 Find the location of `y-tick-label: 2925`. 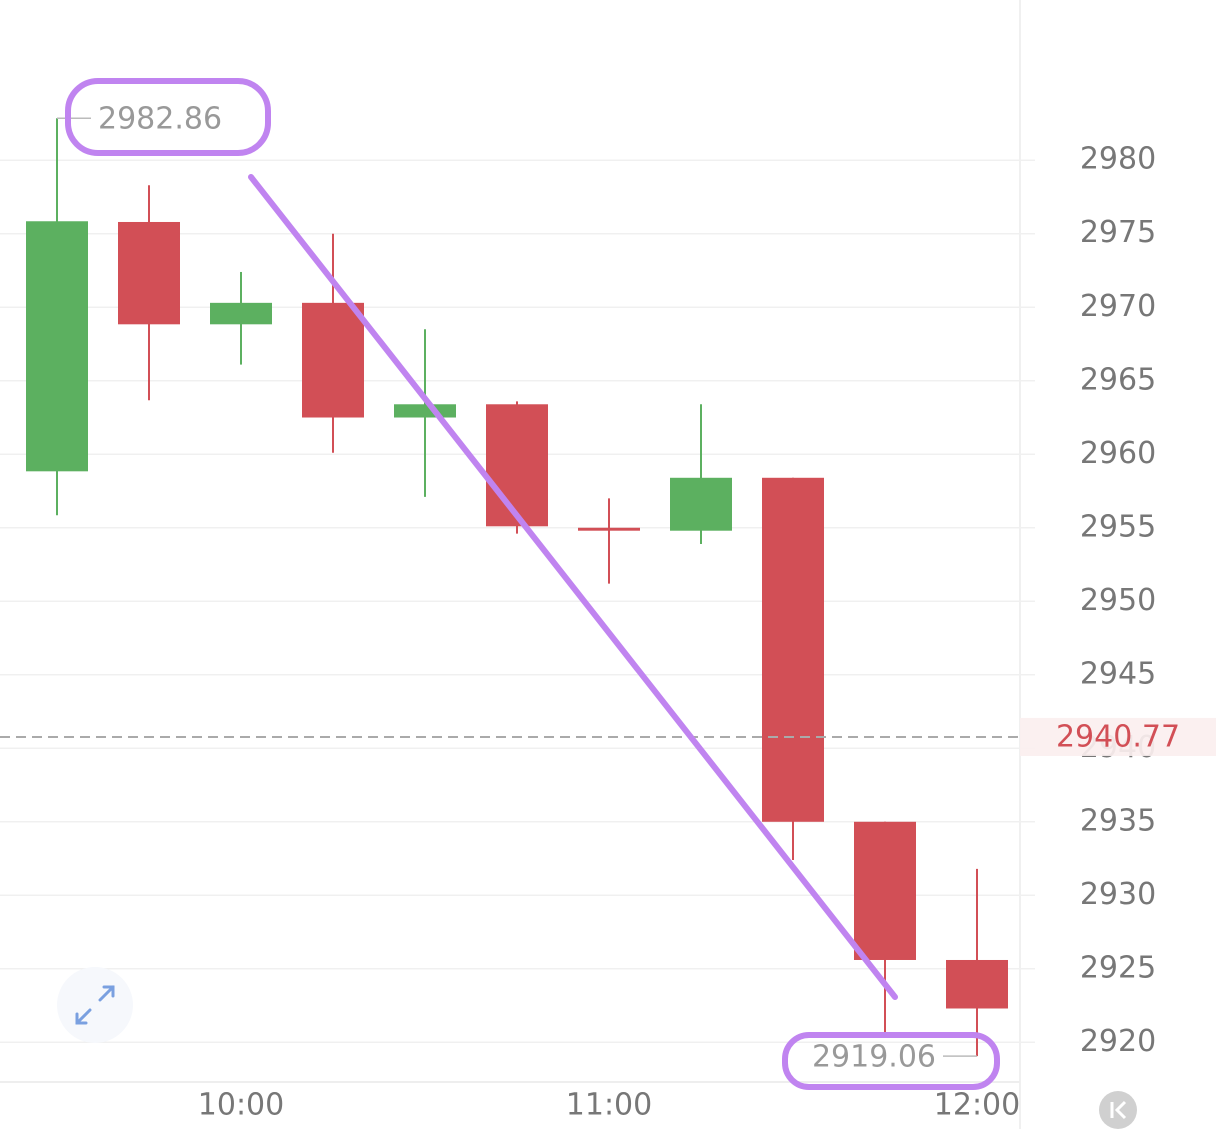

y-tick-label: 2925 is located at coordinates (1118, 967).